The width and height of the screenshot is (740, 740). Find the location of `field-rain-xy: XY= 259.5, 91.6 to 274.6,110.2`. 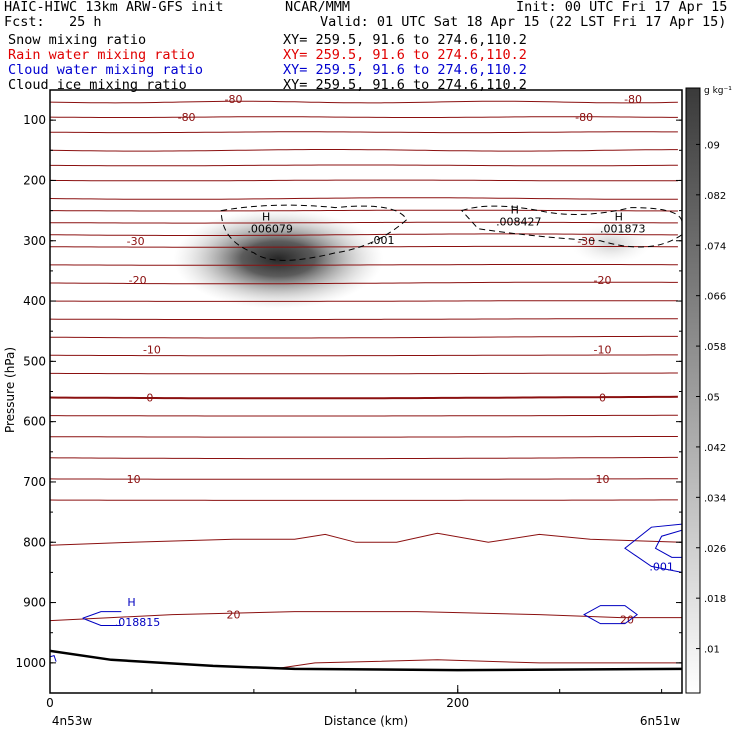

field-rain-xy: XY= 259.5, 91.6 to 274.6,110.2 is located at coordinates (405, 55).